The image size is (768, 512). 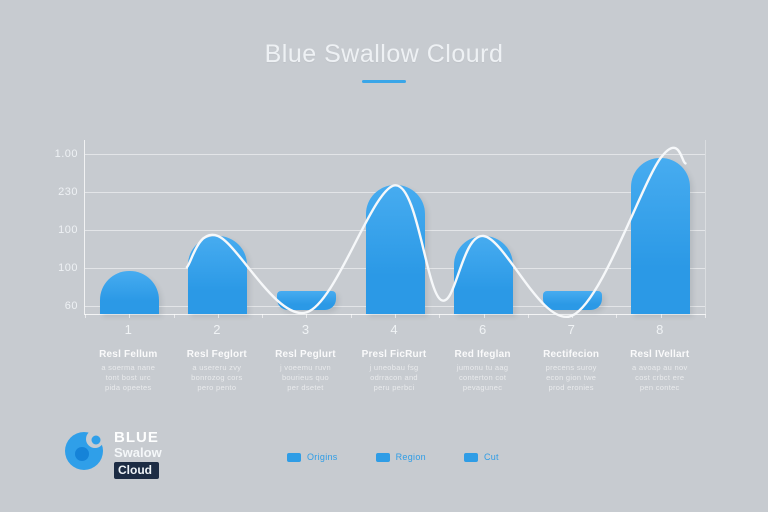 I want to click on annotation-line: pero pento, so click(x=217, y=387).